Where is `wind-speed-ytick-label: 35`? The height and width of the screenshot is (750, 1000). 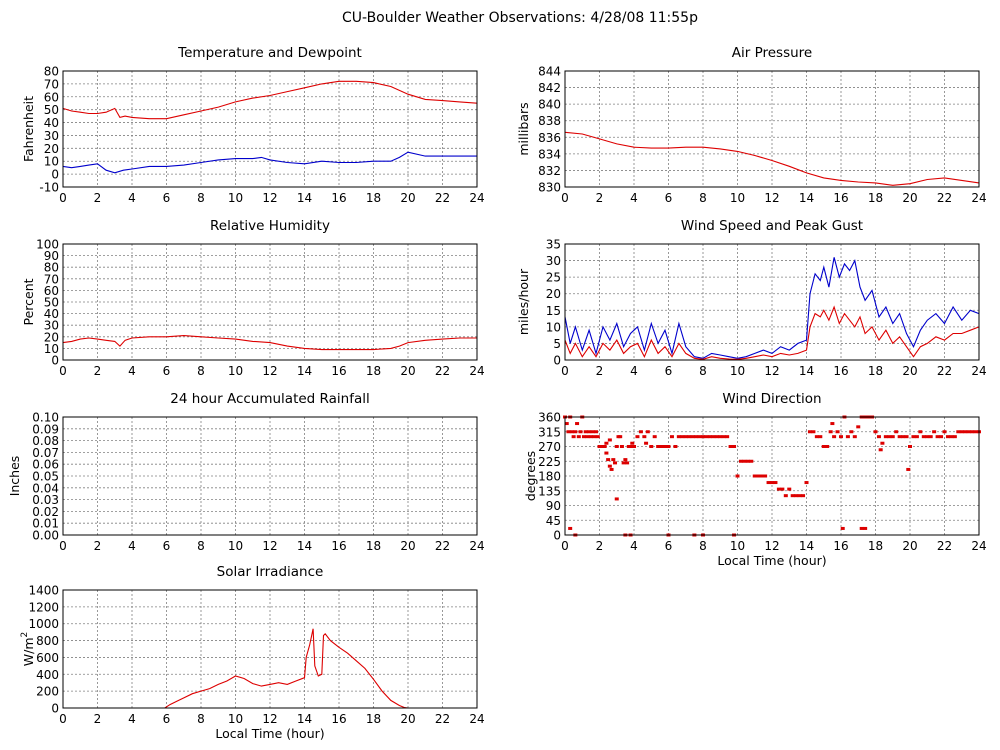 wind-speed-ytick-label: 35 is located at coordinates (553, 245).